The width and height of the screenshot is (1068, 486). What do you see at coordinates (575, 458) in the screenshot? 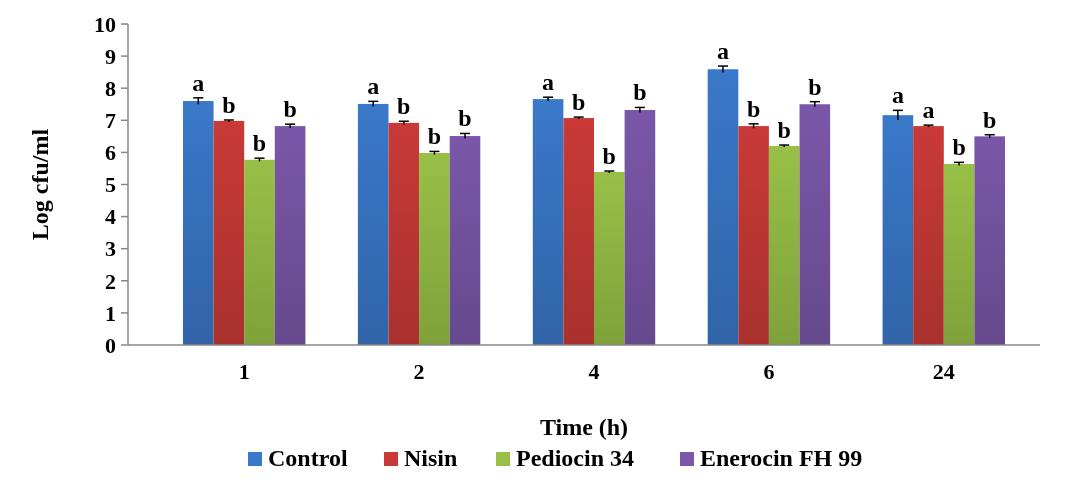
I see `legend-label: Pediocin 34` at bounding box center [575, 458].